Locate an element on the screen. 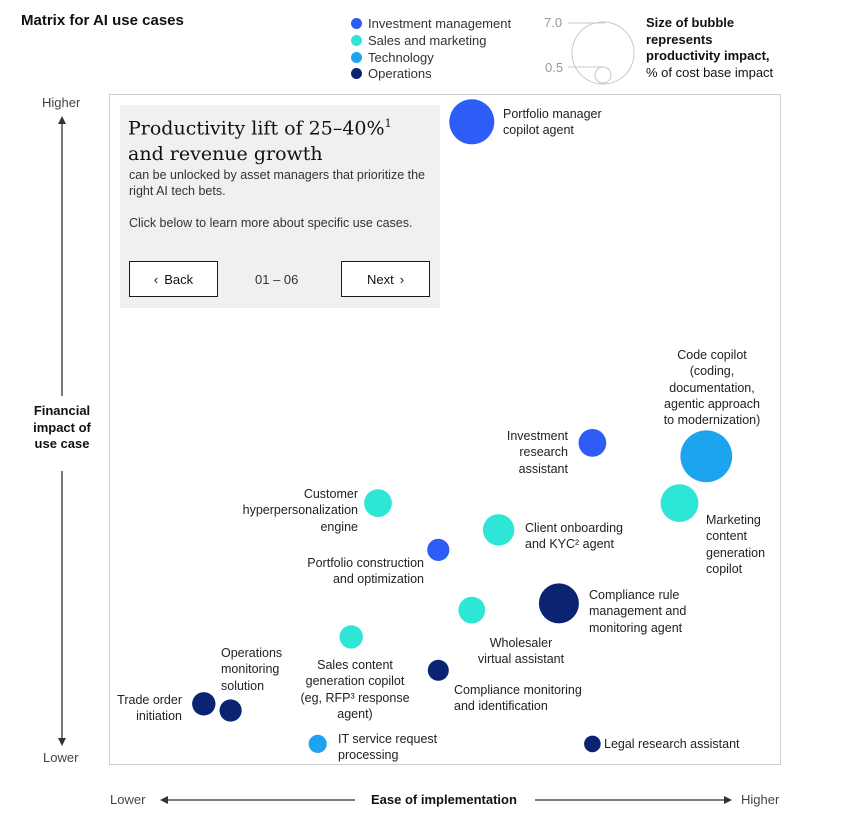 Image resolution: width=856 pixels, height=817 pixels. bubble-investment-research-assistant is located at coordinates (592, 443).